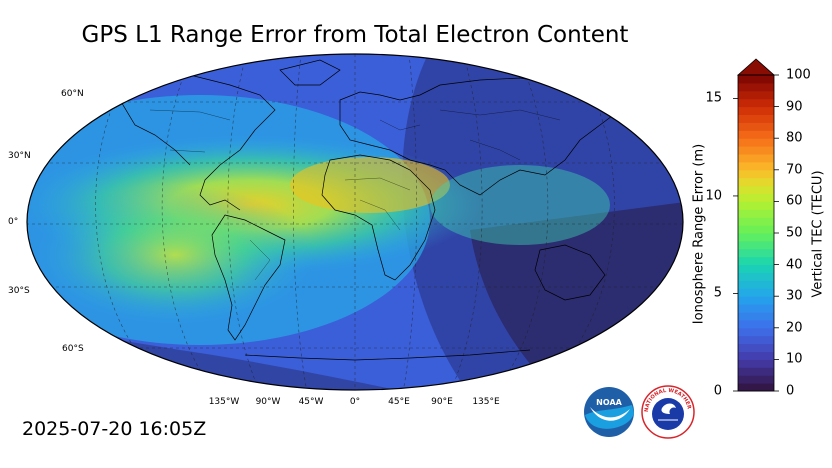 Image resolution: width=832 pixels, height=468 pixels. What do you see at coordinates (794, 201) in the screenshot?
I see `colorbar-right-tick-label: 60` at bounding box center [794, 201].